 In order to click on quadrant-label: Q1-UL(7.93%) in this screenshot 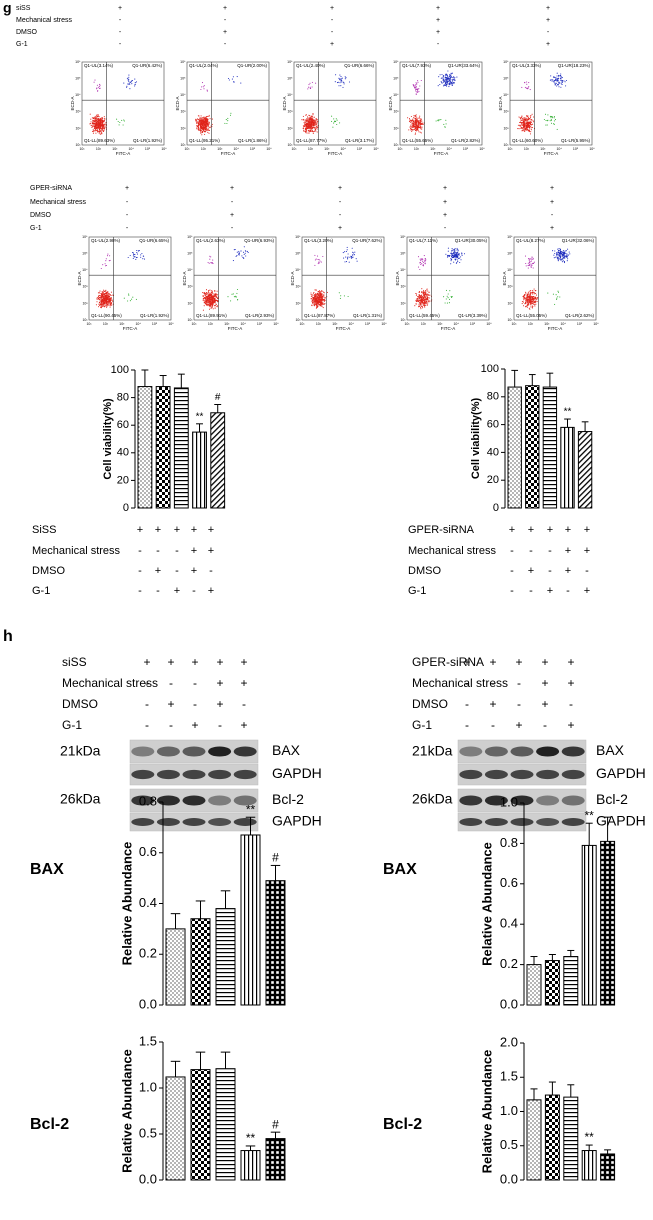, I will do `click(417, 65)`.